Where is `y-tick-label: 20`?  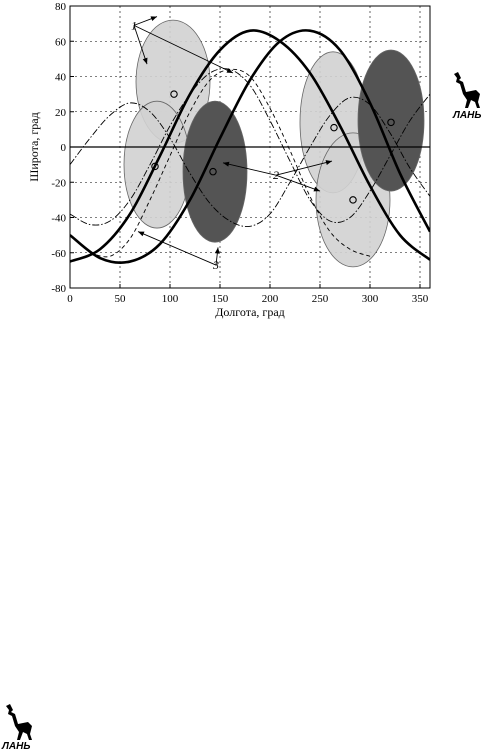 y-tick-label: 20 is located at coordinates (61, 113).